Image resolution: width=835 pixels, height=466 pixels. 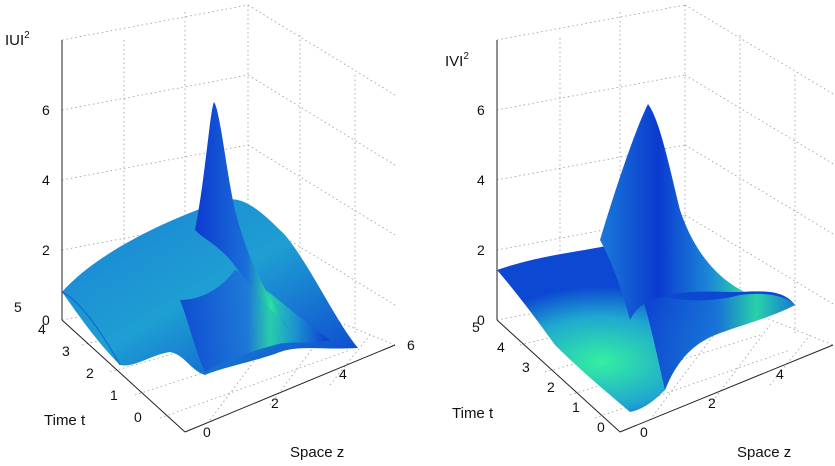 What do you see at coordinates (481, 215) in the screenshot?
I see `z-ticks-right: 0 2 4 6` at bounding box center [481, 215].